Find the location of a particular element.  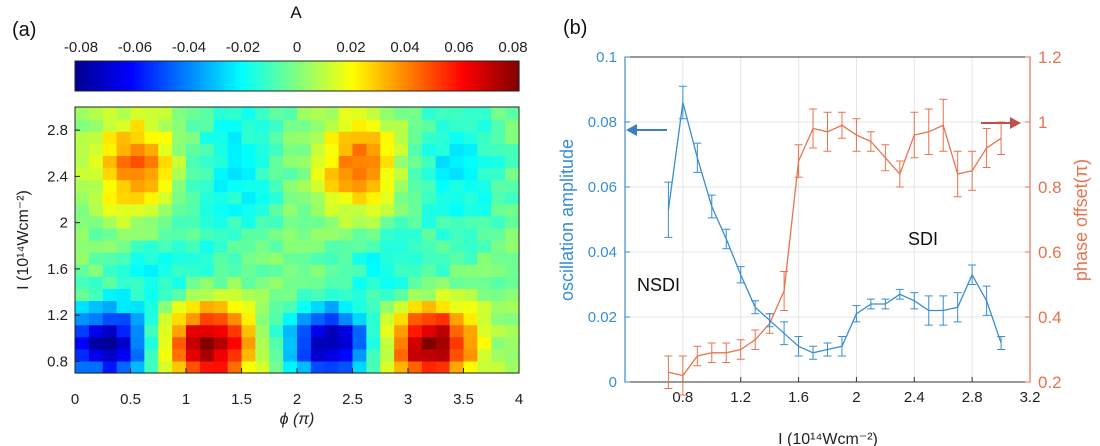

x-tick-label: 1.2 is located at coordinates (740, 397).